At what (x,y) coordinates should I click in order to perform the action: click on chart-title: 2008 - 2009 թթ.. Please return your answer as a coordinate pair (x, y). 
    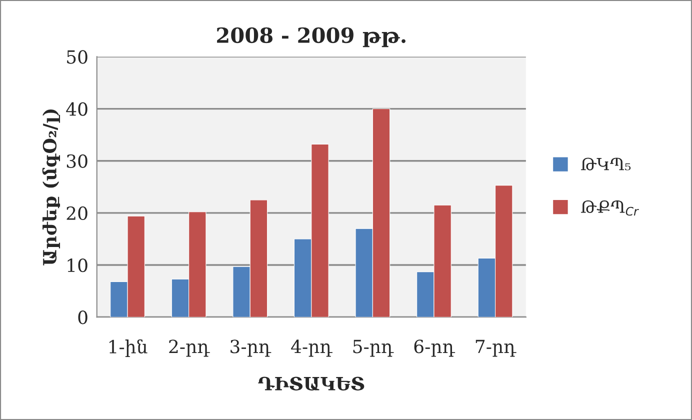
    Looking at the image, I should click on (311, 37).